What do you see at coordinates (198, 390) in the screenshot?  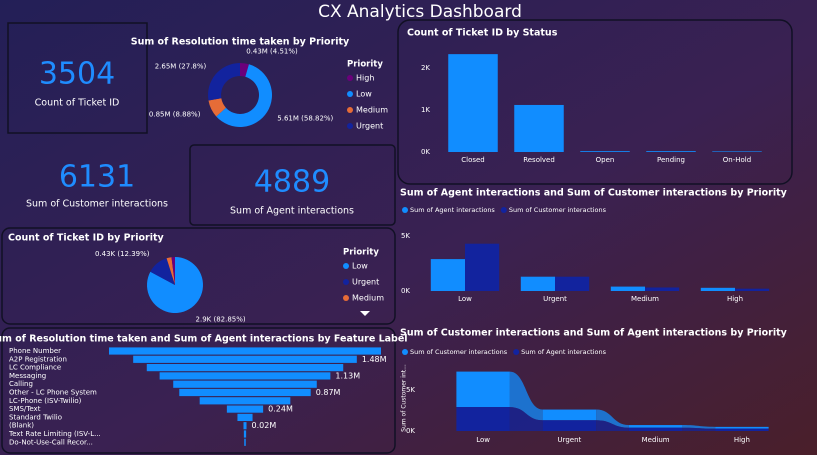 I see `funnel-panel` at bounding box center [198, 390].